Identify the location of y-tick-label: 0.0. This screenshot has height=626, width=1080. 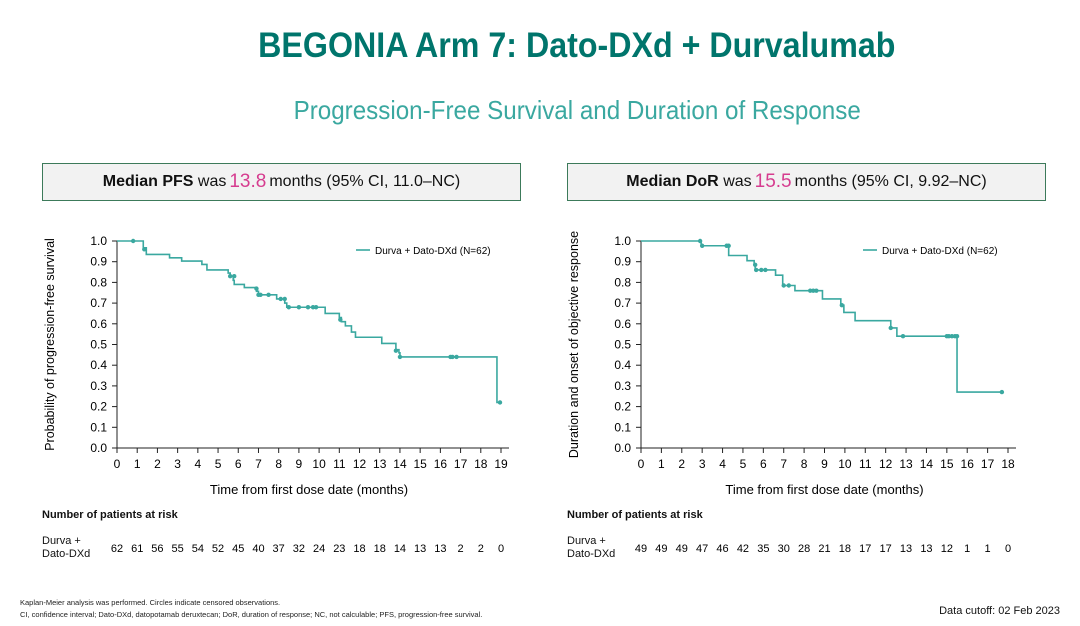
(622, 448).